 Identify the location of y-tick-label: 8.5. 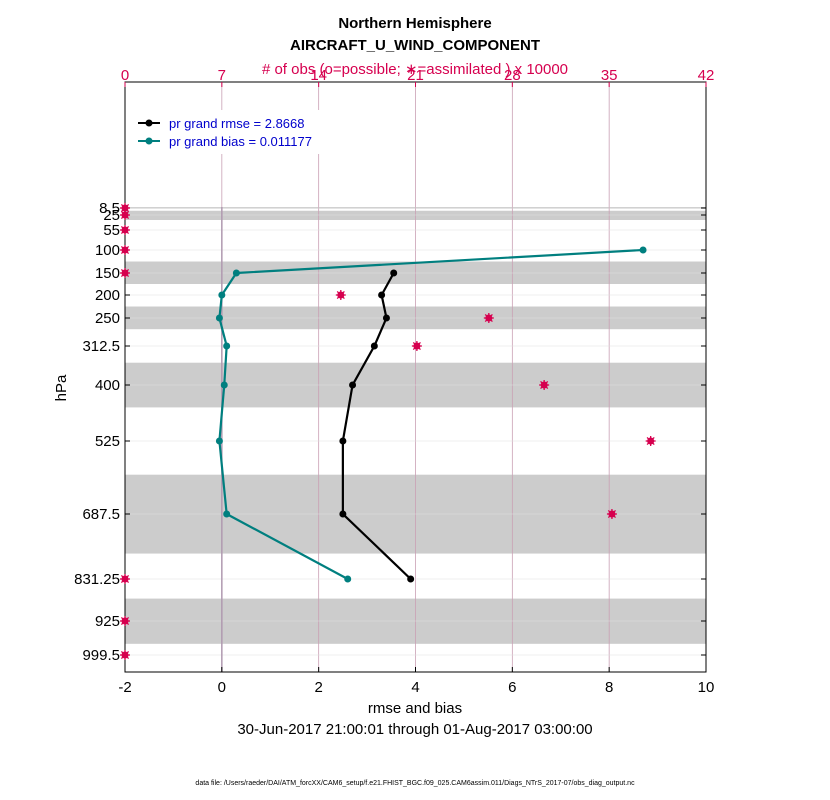
(109, 208).